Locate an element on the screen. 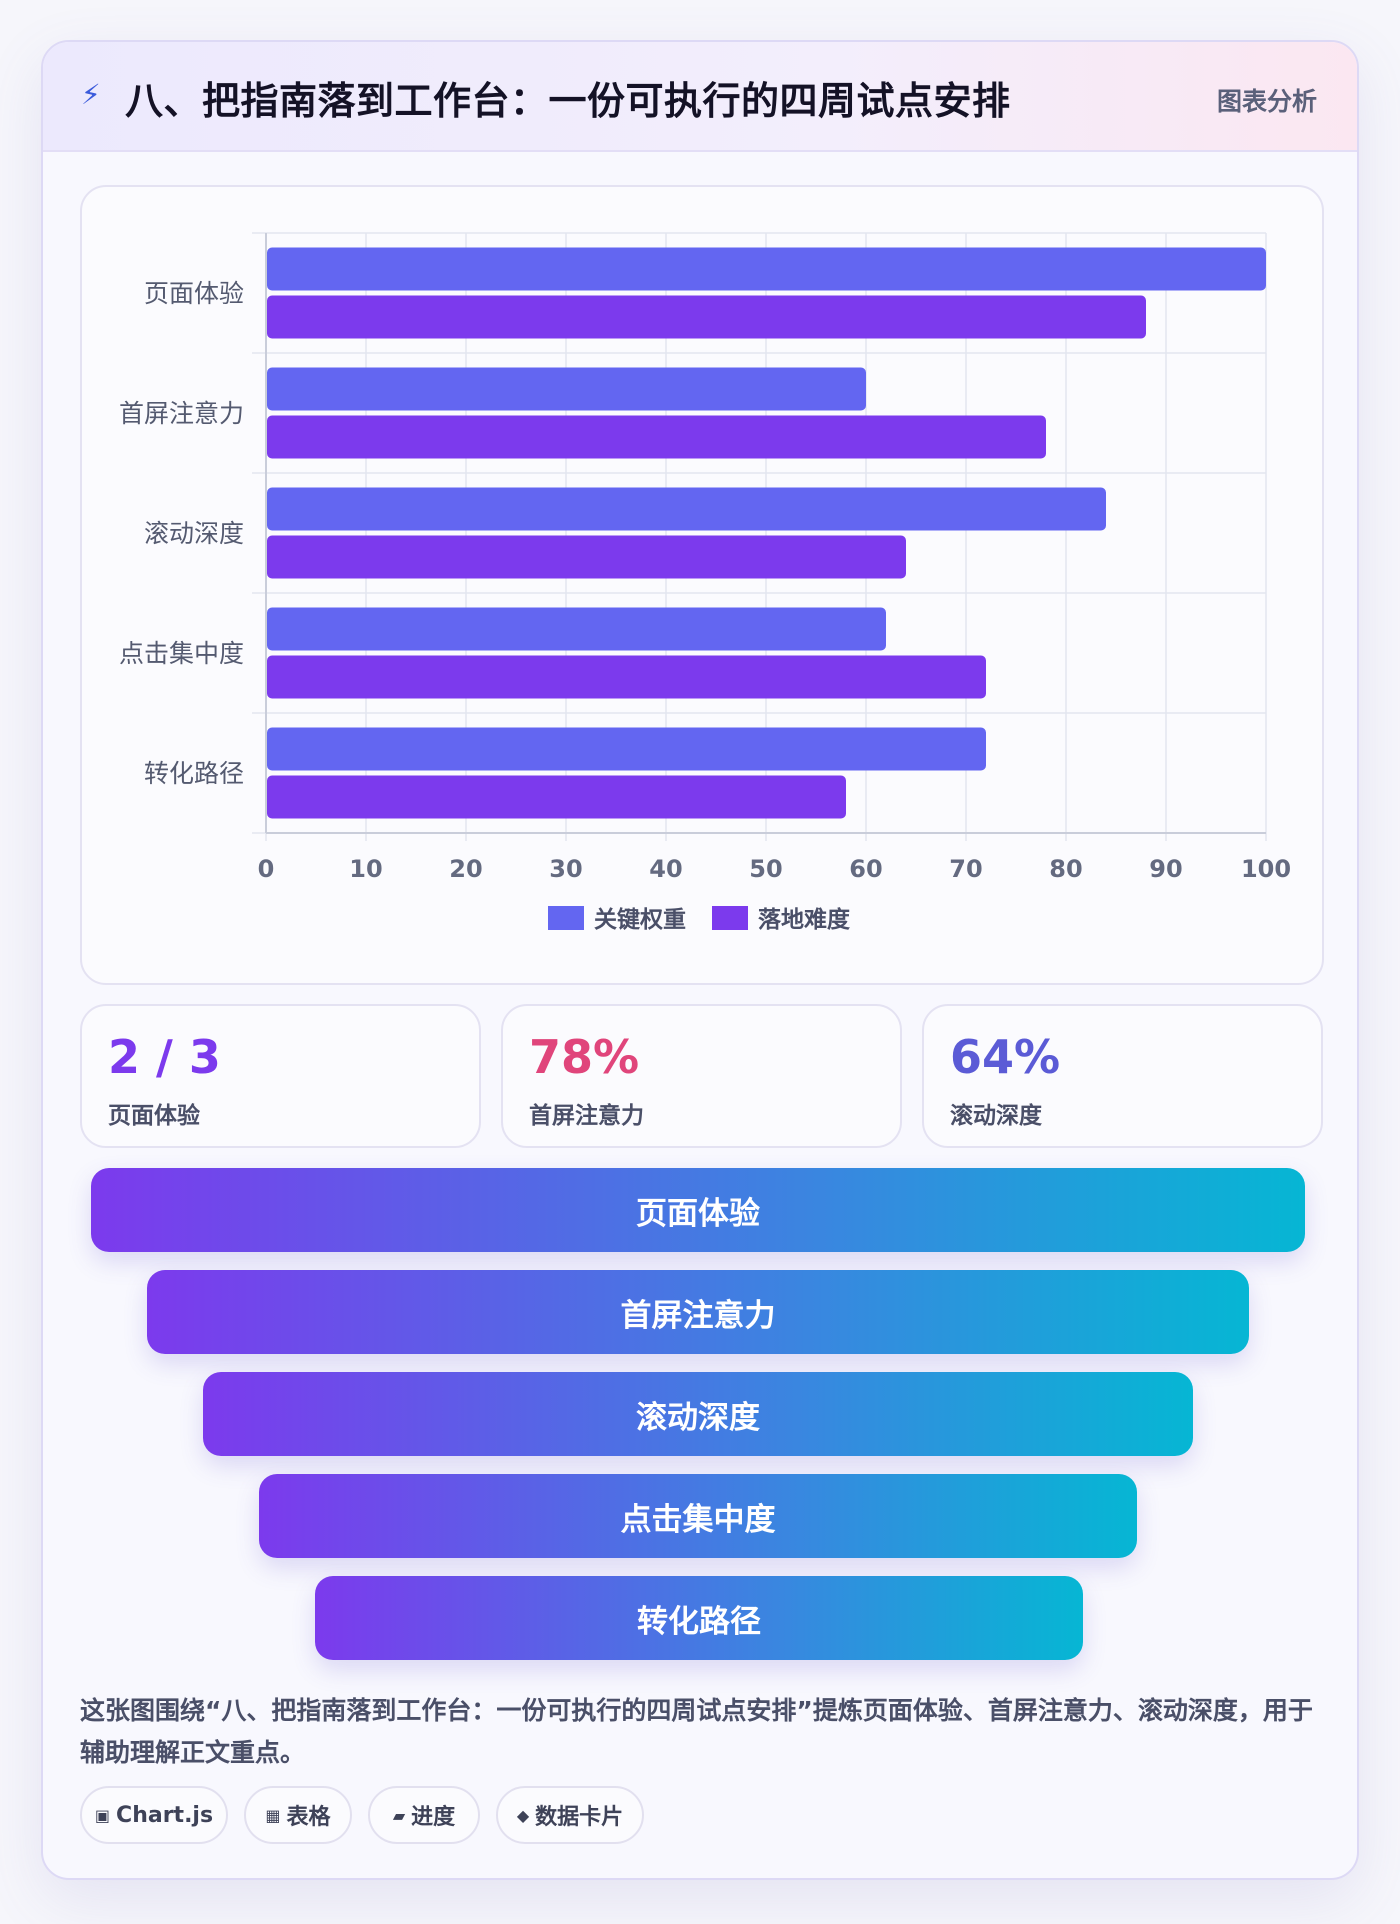 The image size is (1400, 1924). chip-label: 数据卡片 is located at coordinates (579, 1817).